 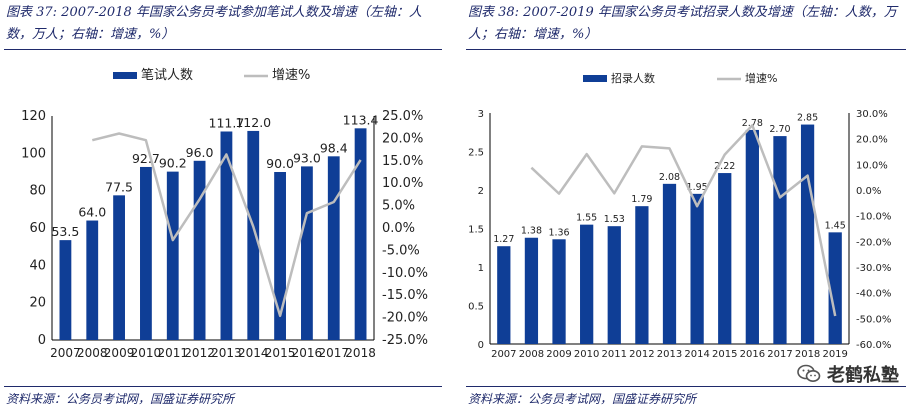 I want to click on right-bar-value-label: 2.70, so click(x=779, y=129).